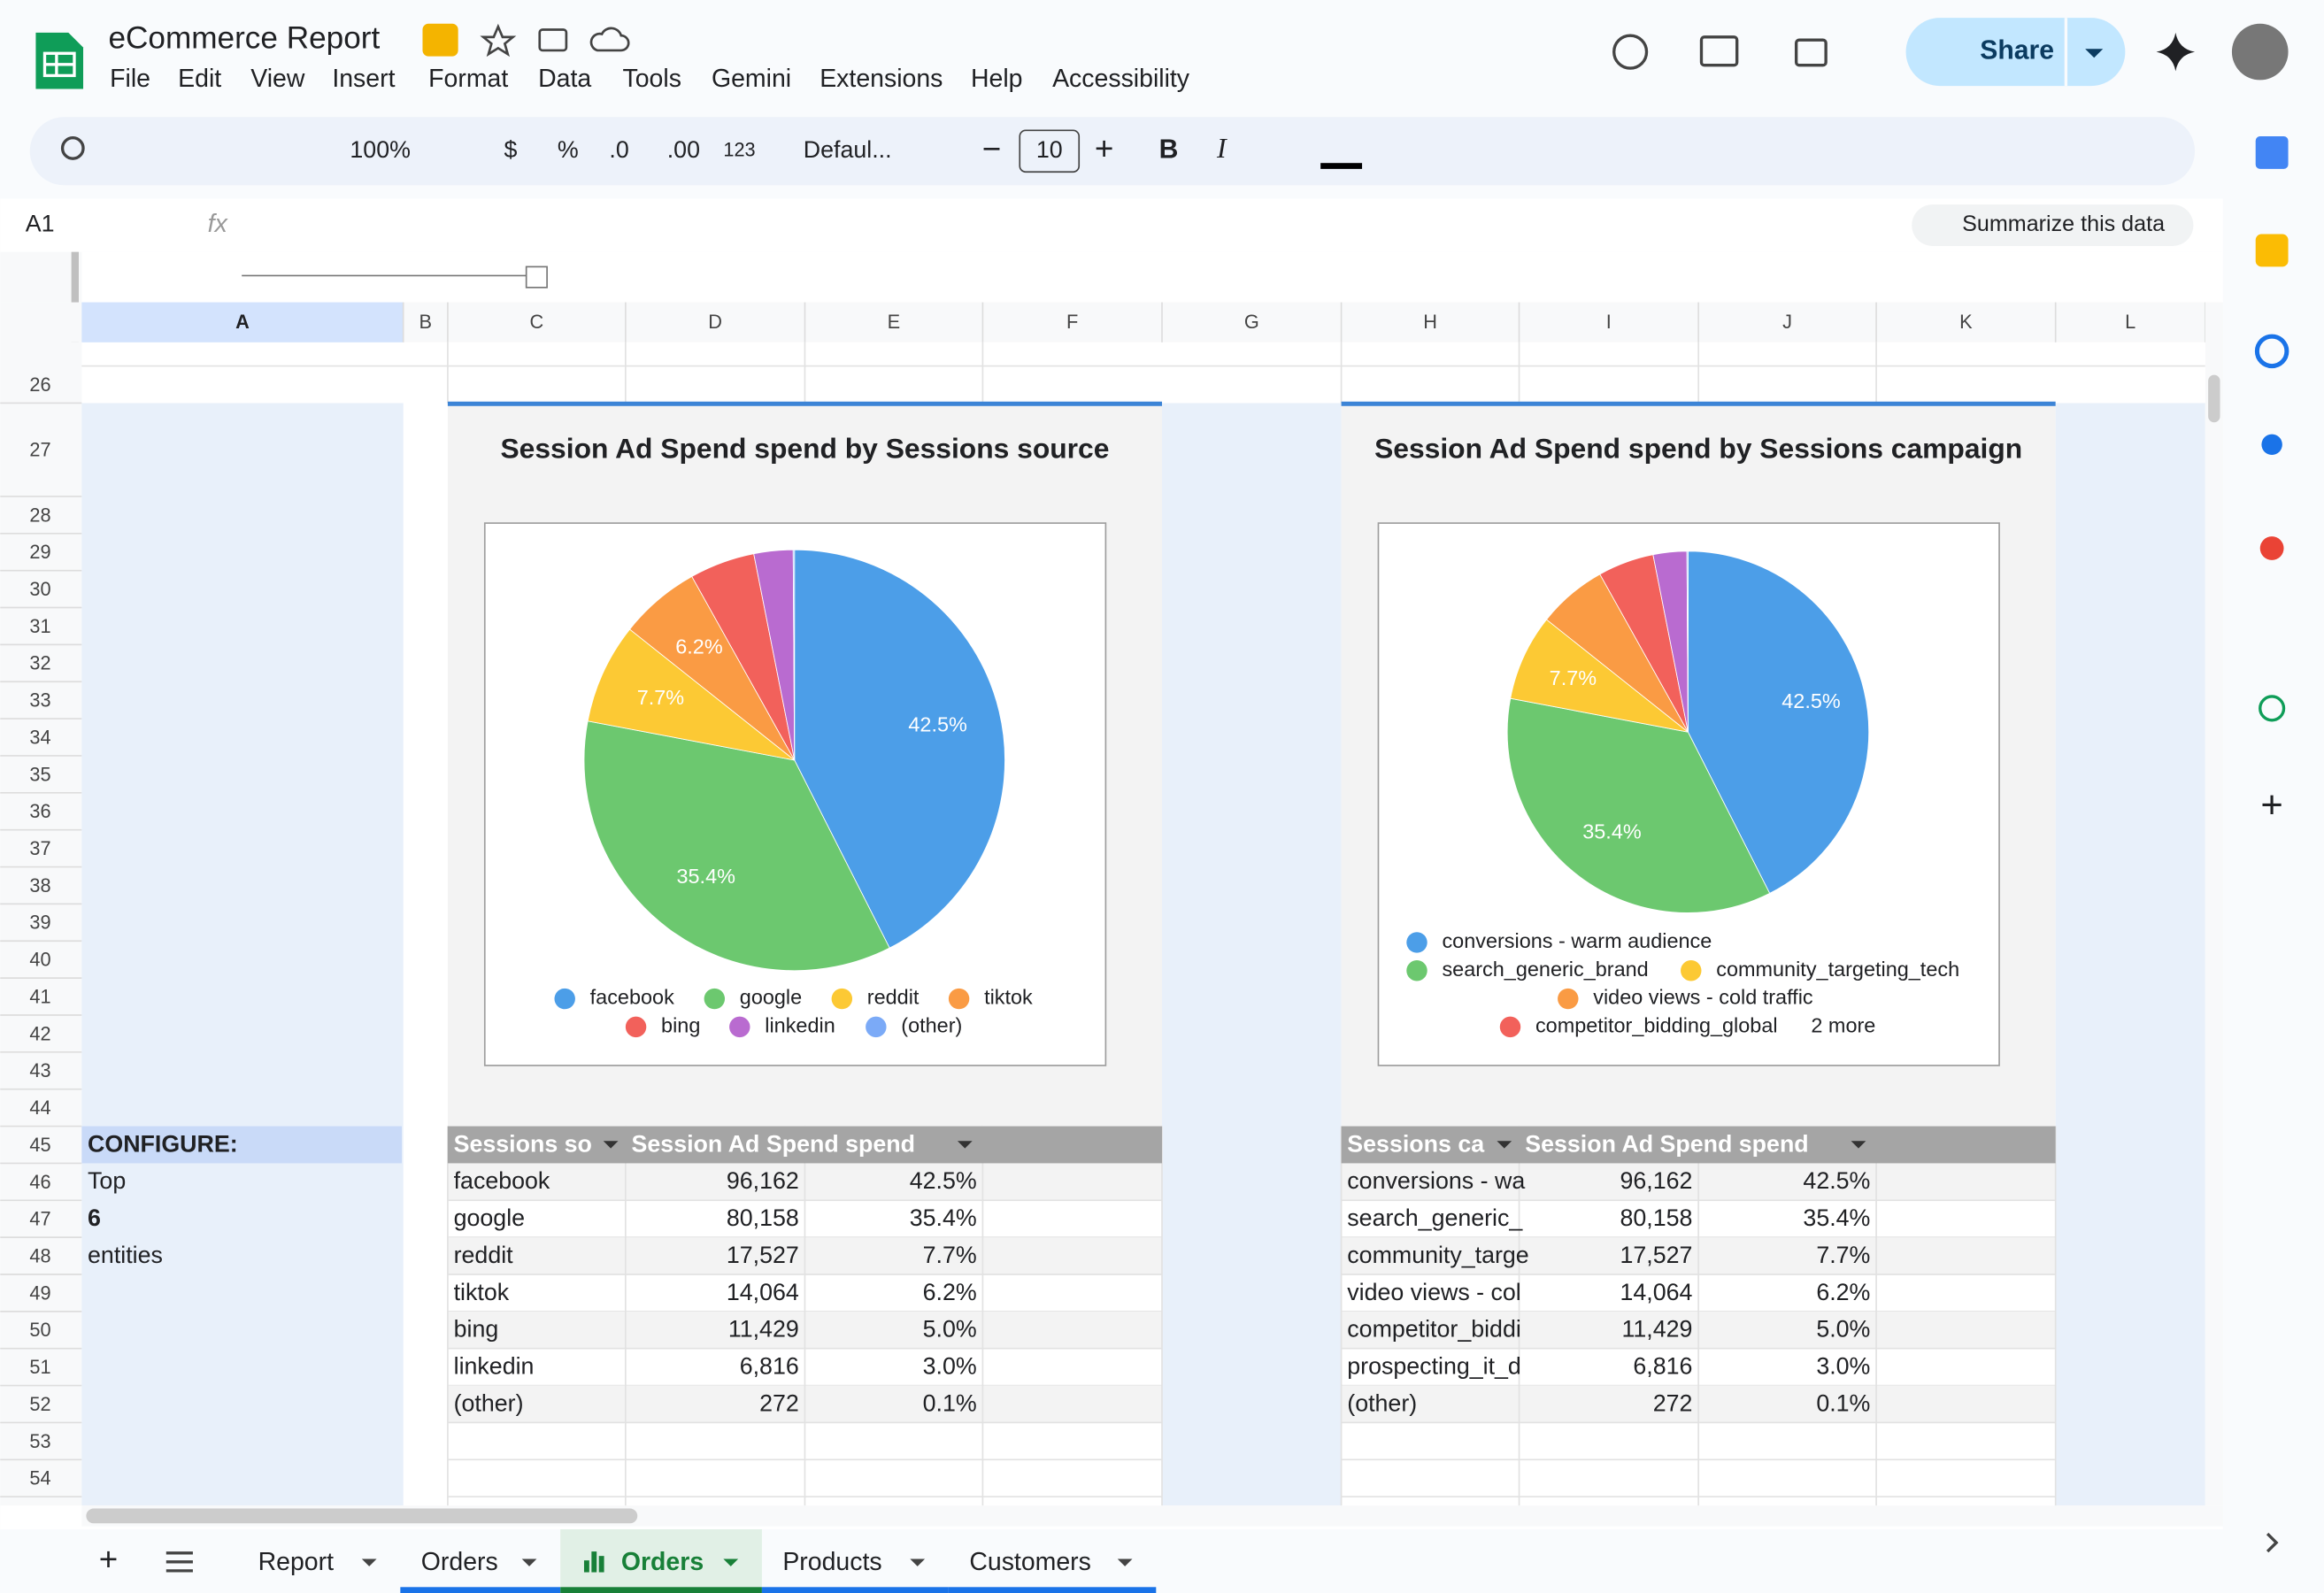 Image resolution: width=2324 pixels, height=1593 pixels. Describe the element at coordinates (1008, 997) in the screenshot. I see `legend-label: tiktok` at that location.